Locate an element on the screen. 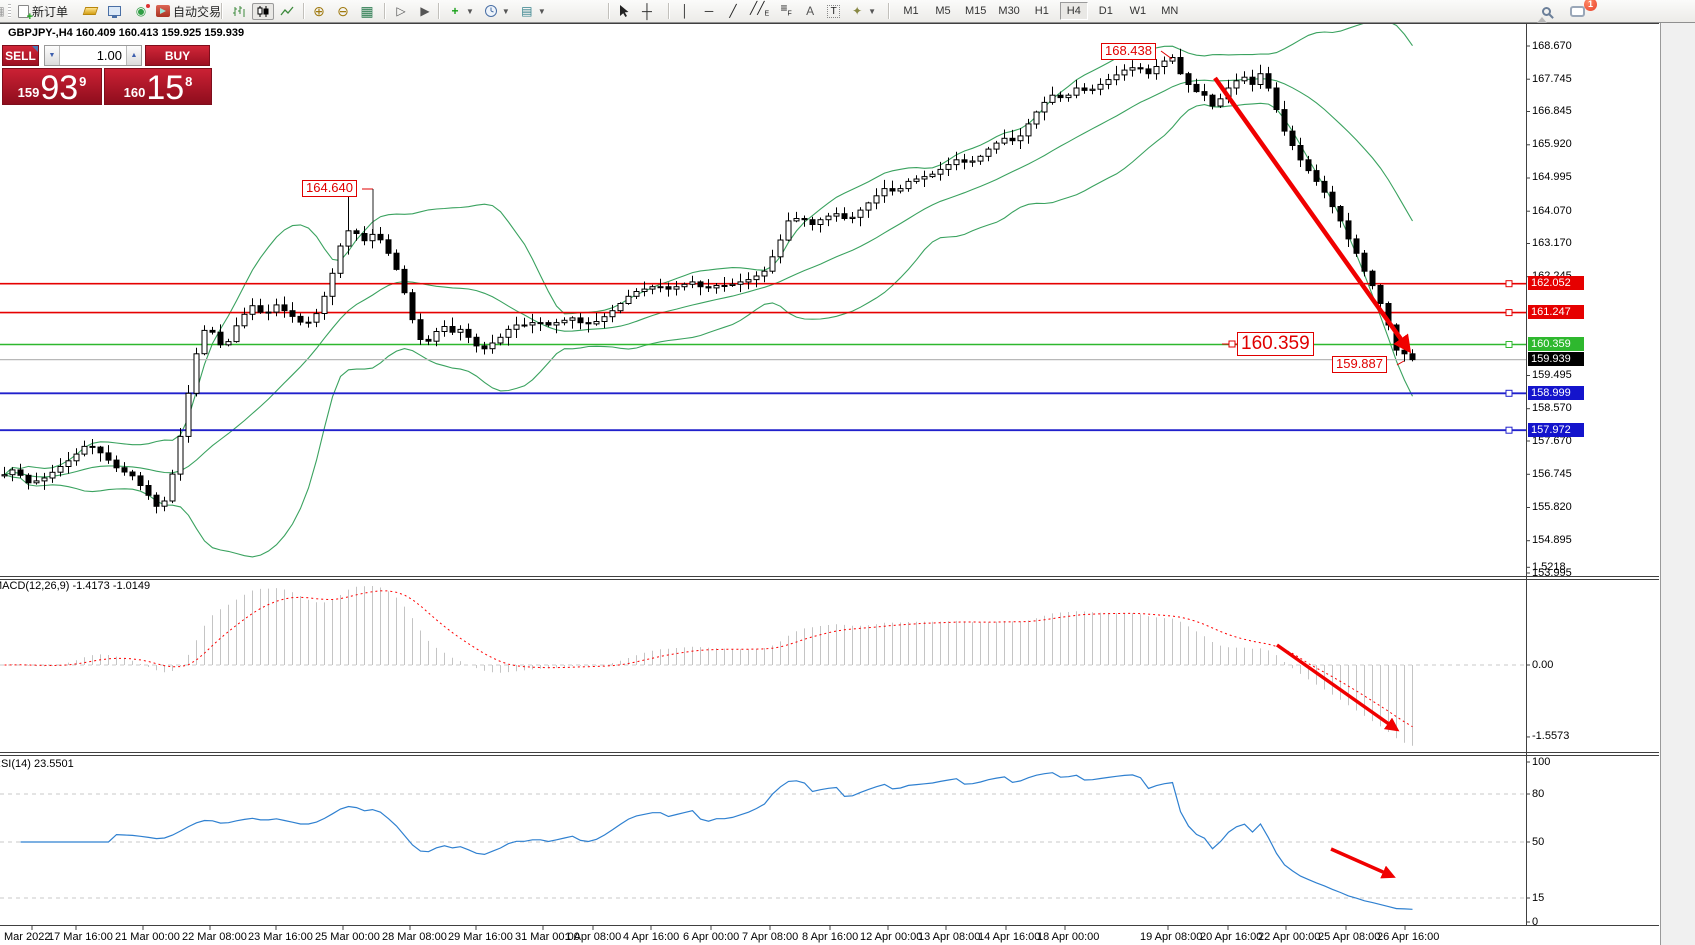  price-tick-label: 165.920 is located at coordinates (1552, 144).